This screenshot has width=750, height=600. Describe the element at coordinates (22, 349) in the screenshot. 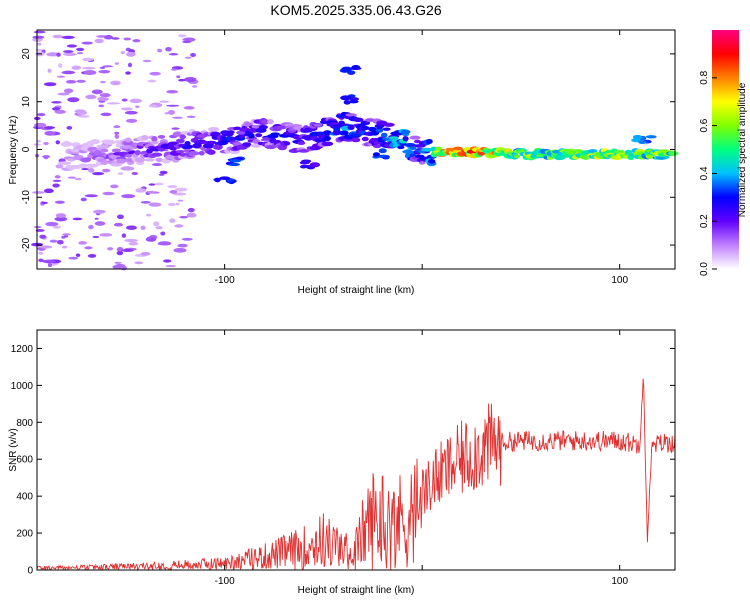

I see `snr-y-tick-label: 1200` at that location.